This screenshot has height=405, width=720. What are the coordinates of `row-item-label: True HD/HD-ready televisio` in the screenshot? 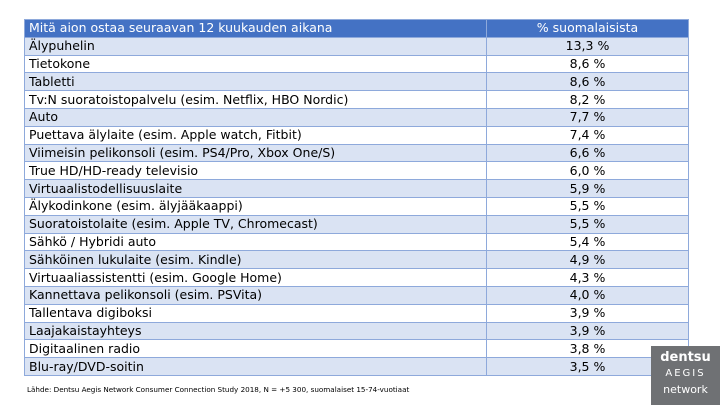 It's located at (255, 171).